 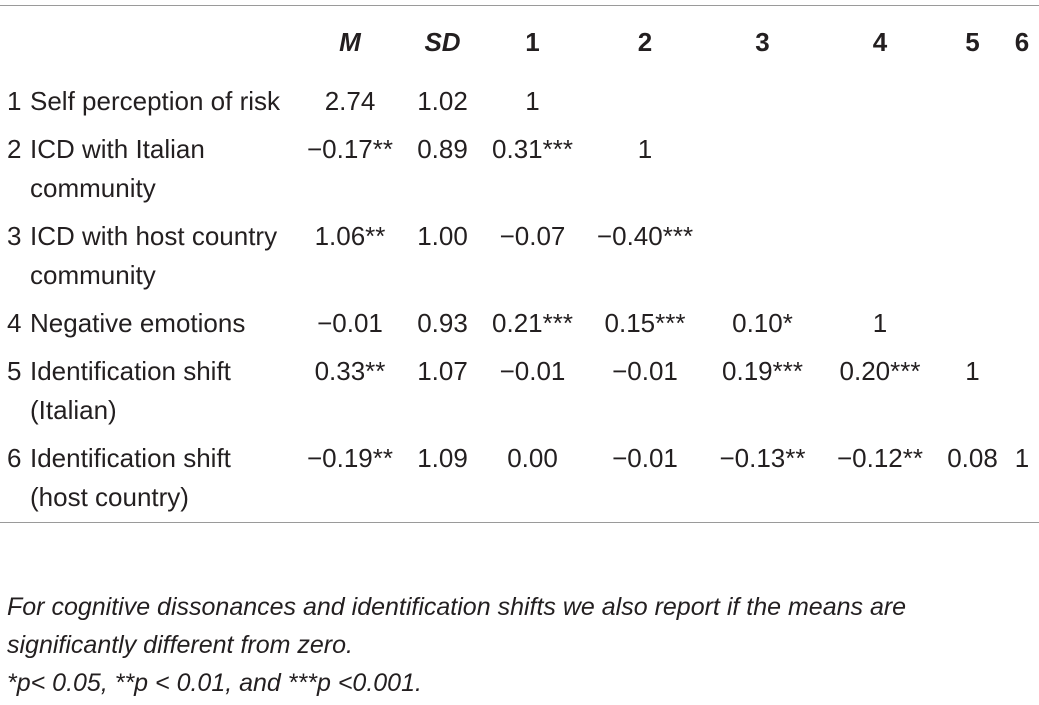 What do you see at coordinates (880, 458) in the screenshot?
I see `table-cell: −0.12**` at bounding box center [880, 458].